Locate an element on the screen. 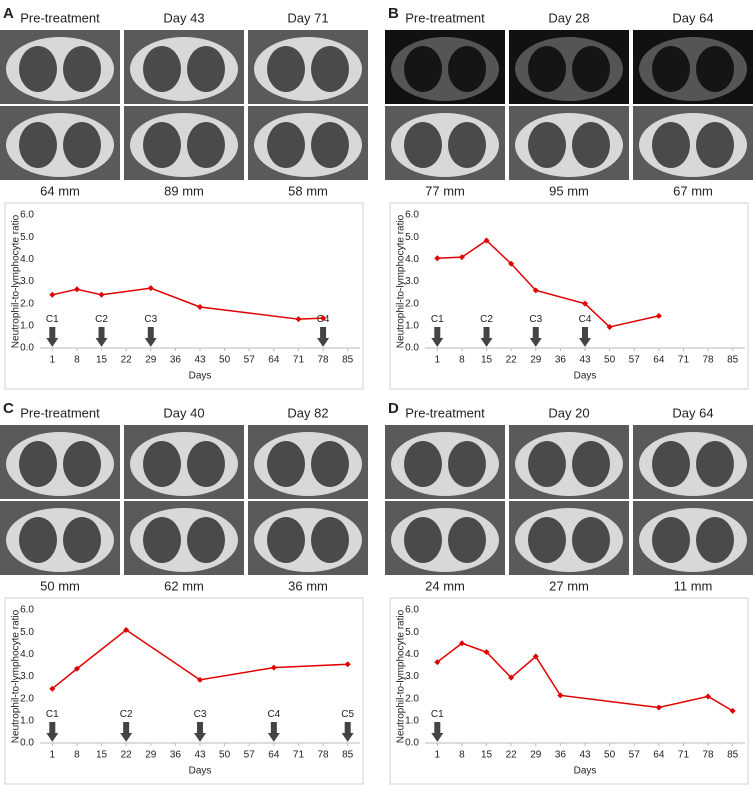 Image resolution: width=753 pixels, height=790 pixels. x-tick-label: 57 is located at coordinates (250, 360).